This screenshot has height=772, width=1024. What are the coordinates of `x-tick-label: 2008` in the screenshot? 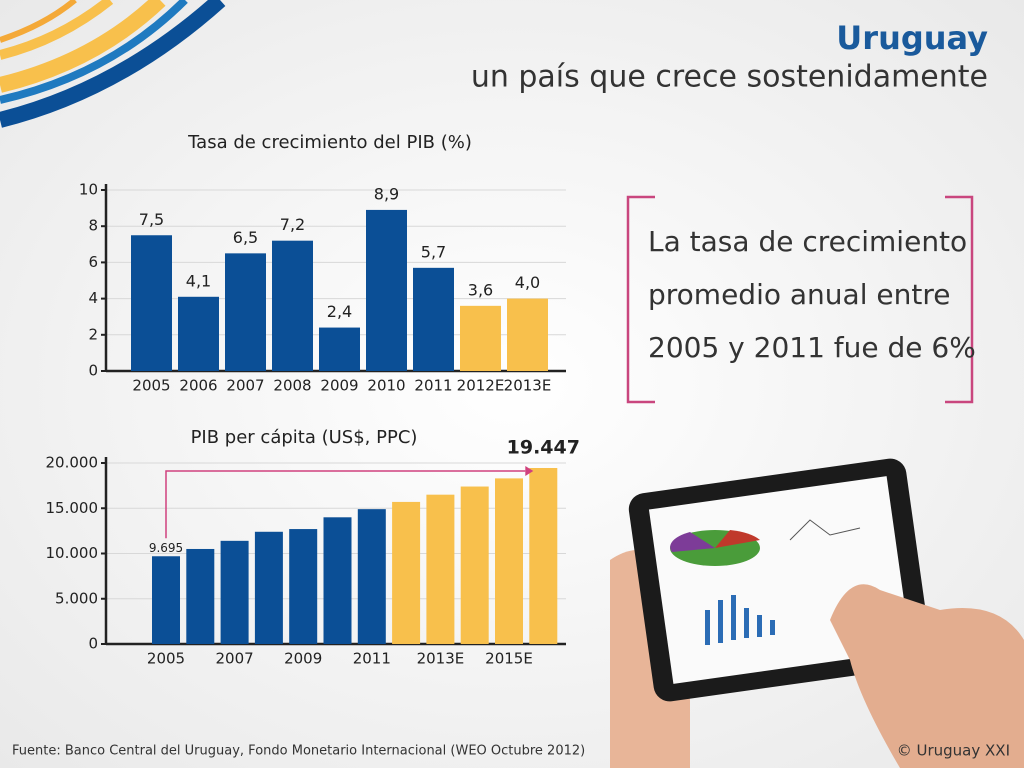 It's located at (292, 386).